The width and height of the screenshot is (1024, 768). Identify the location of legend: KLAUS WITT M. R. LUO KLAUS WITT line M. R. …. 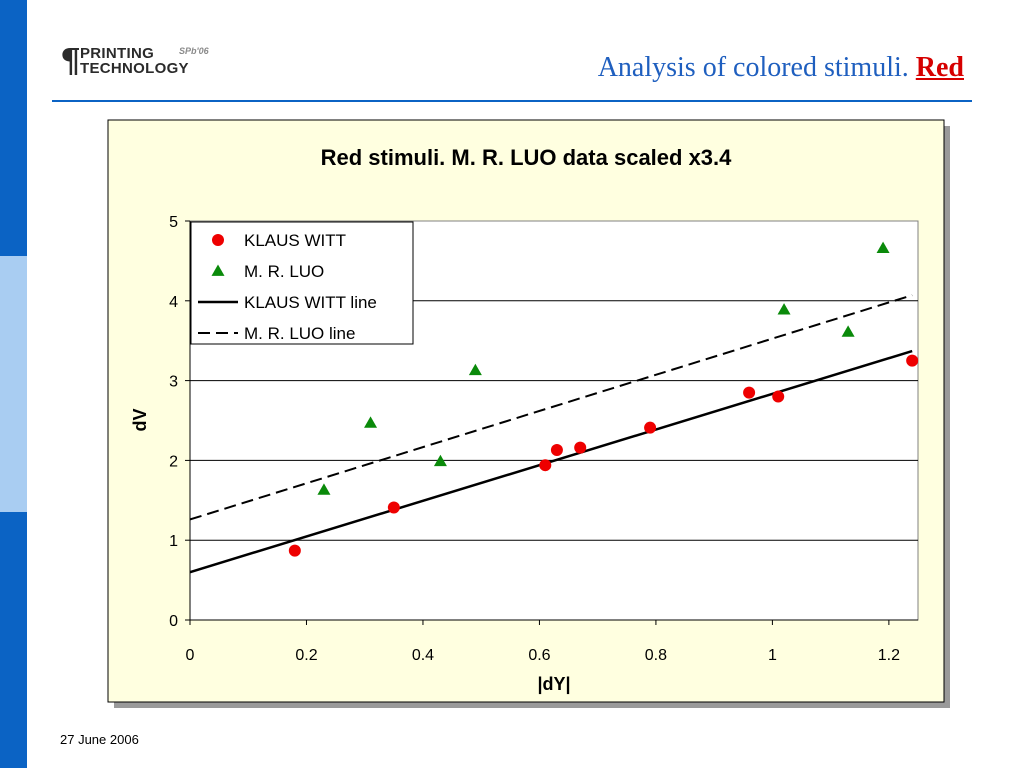
(302, 283).